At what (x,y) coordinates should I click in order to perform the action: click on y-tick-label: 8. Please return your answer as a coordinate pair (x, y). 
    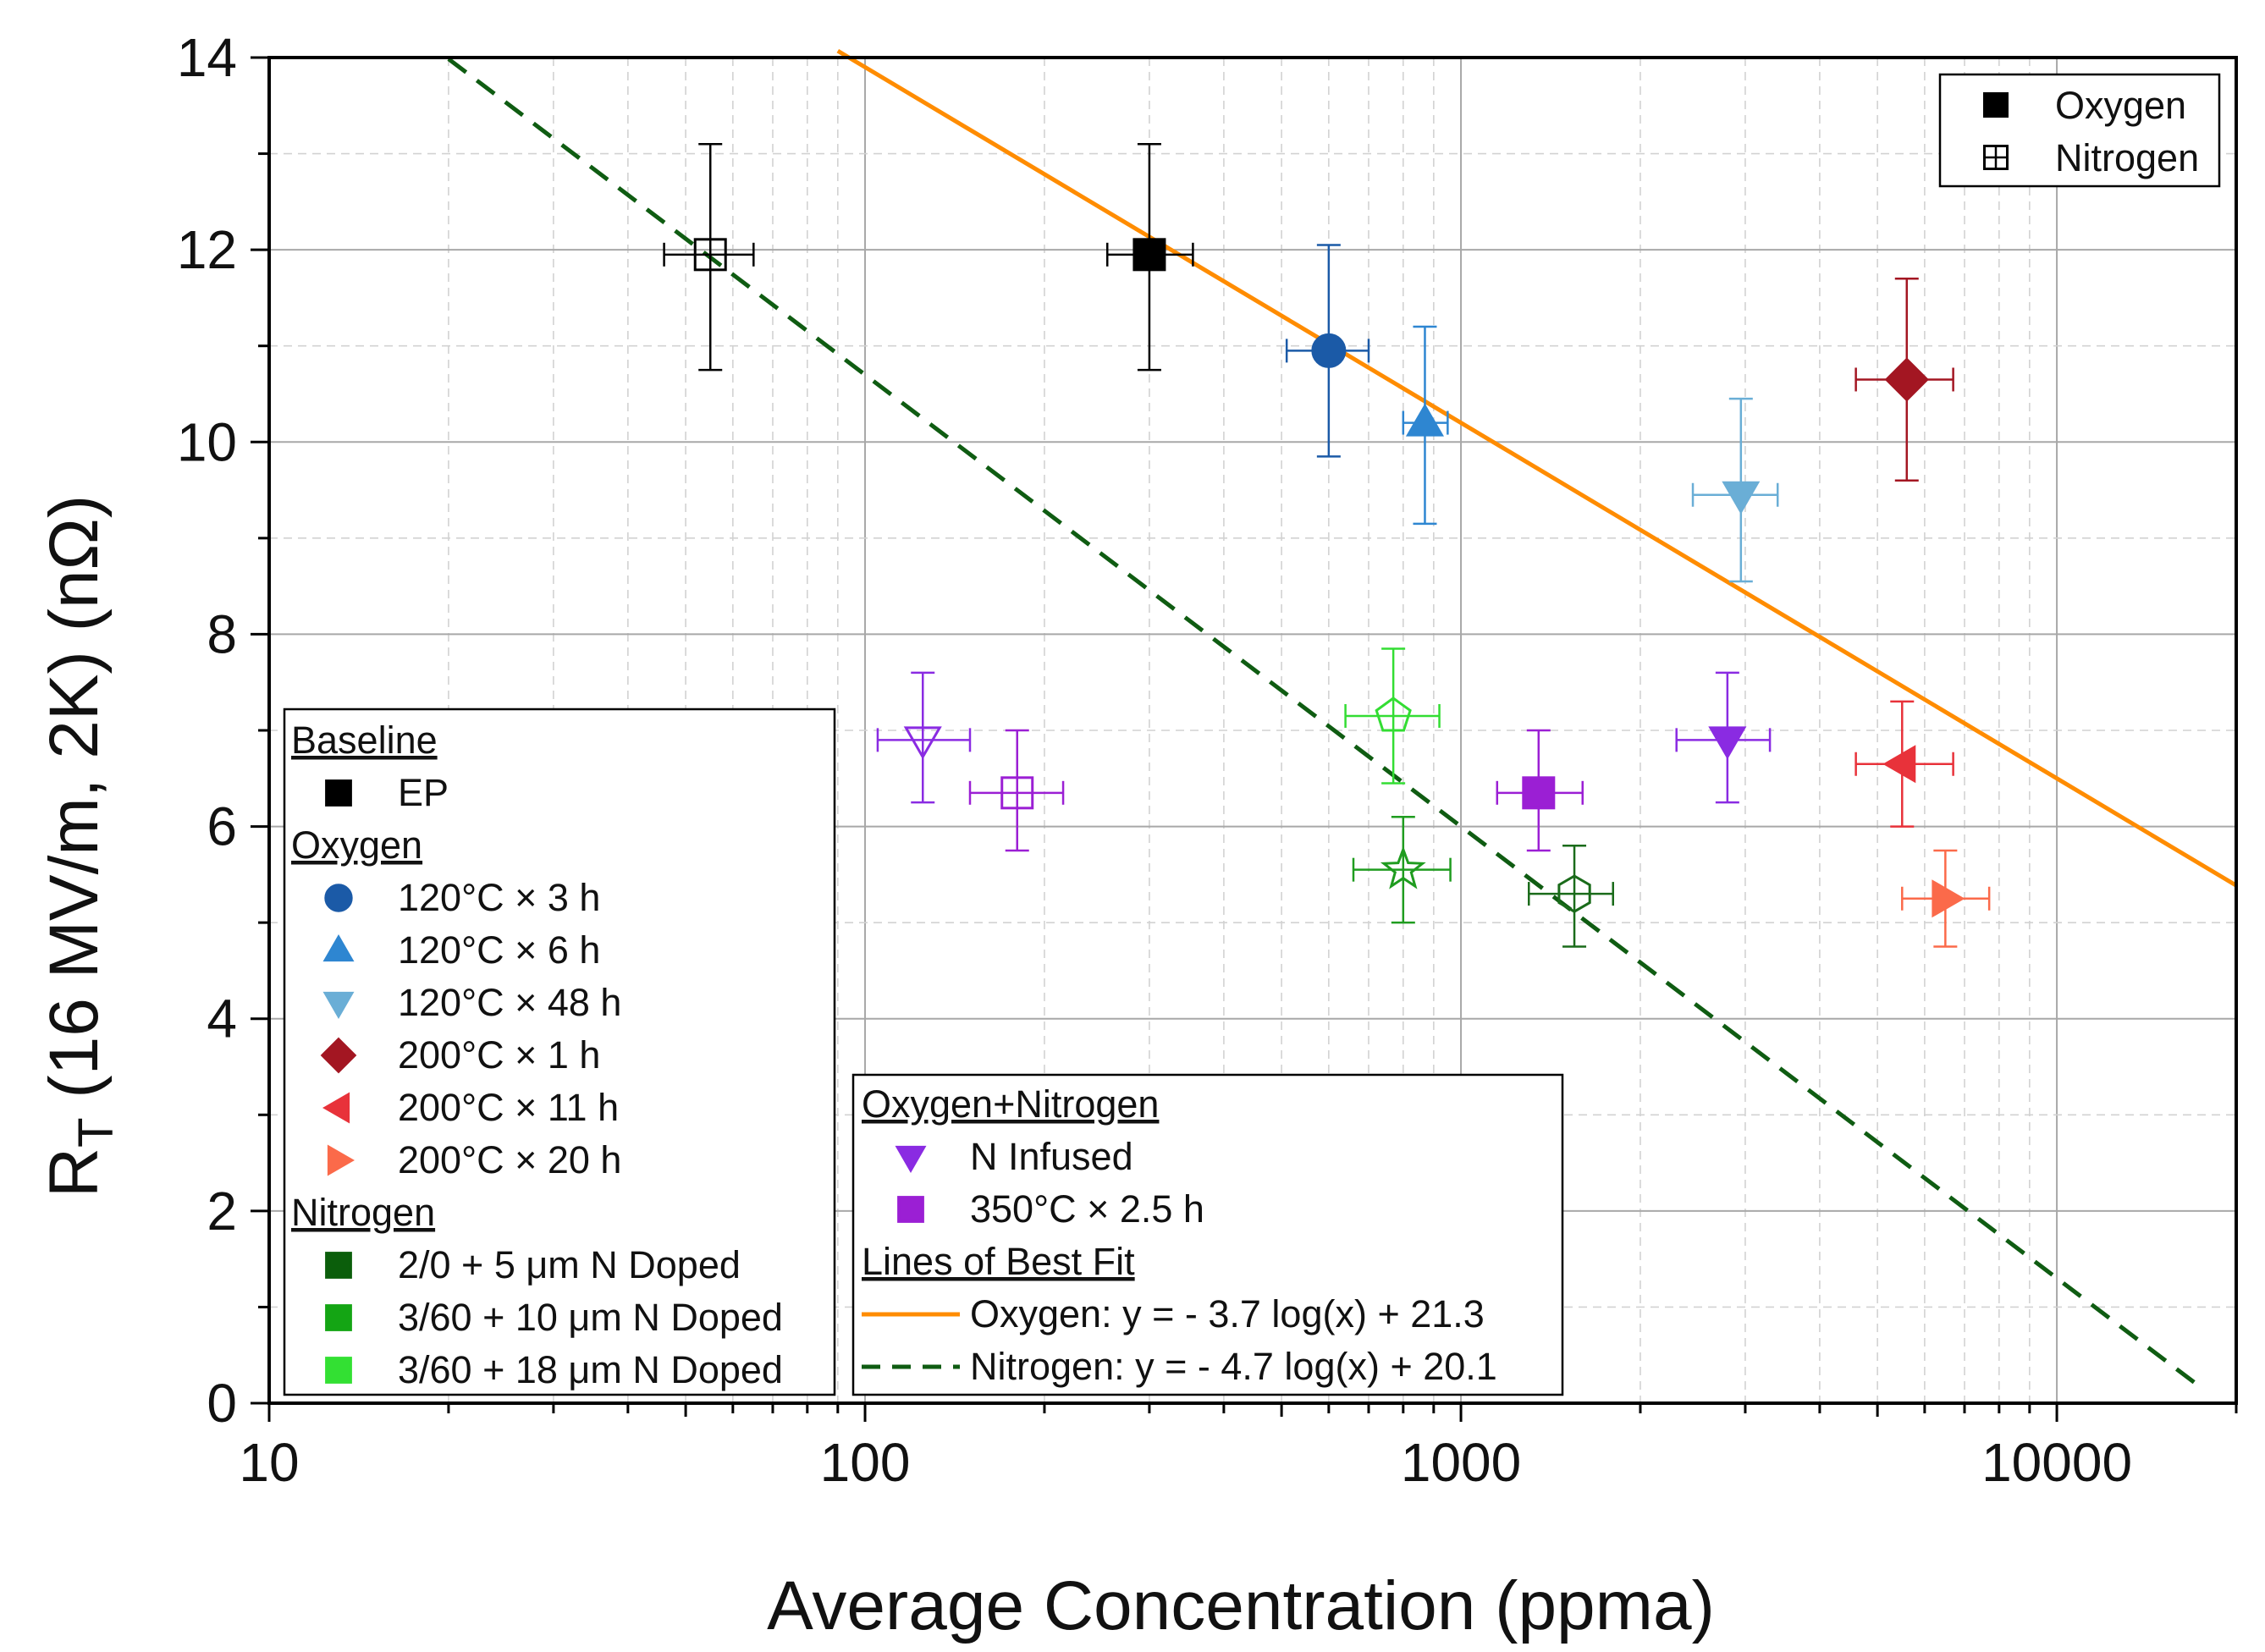
    Looking at the image, I should click on (222, 633).